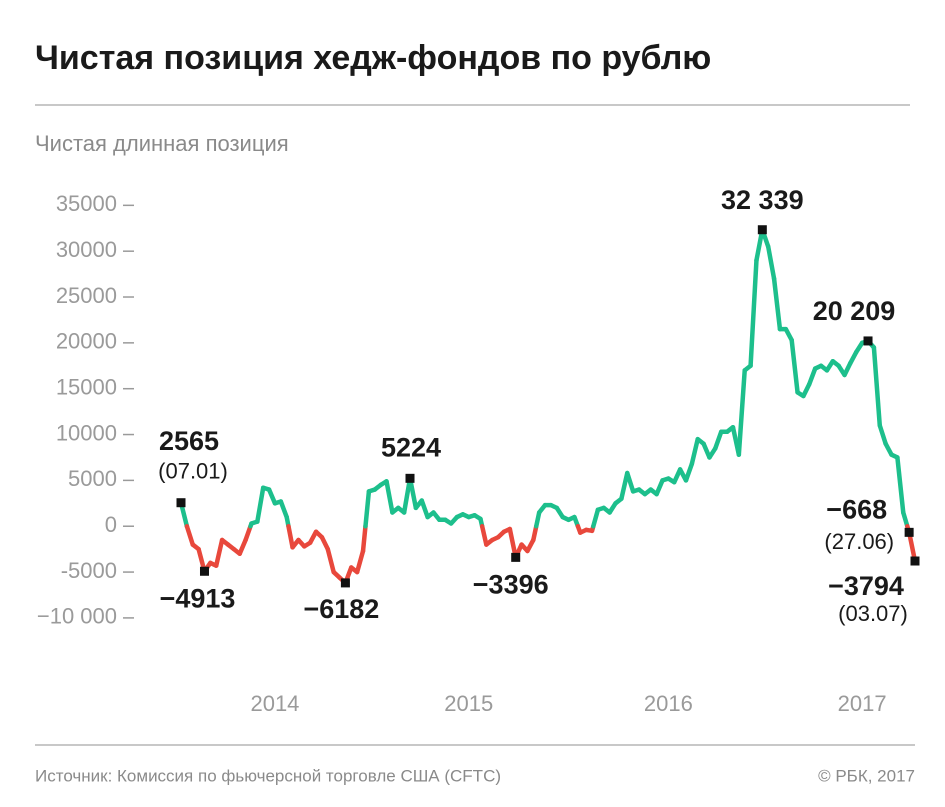 The image size is (945, 807). I want to click on y-tick-label: 20000, so click(86, 341).